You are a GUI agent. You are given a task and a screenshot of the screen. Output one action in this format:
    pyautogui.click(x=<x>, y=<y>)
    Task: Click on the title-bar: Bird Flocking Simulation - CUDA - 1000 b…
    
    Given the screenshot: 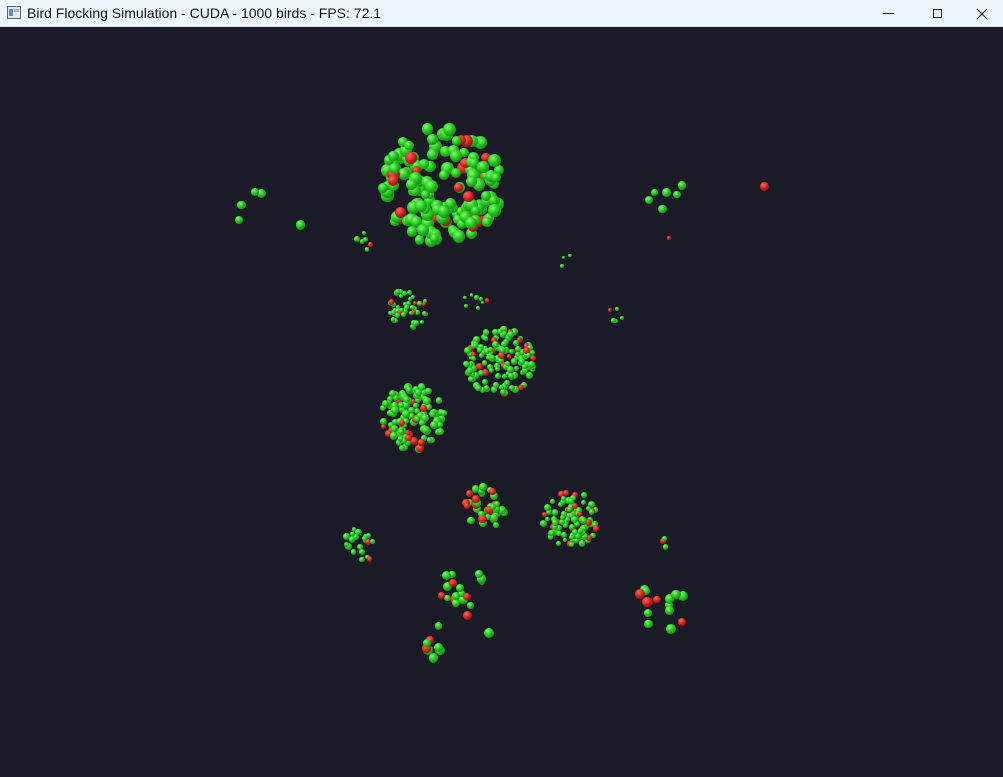 What is the action you would take?
    pyautogui.click(x=501, y=13)
    